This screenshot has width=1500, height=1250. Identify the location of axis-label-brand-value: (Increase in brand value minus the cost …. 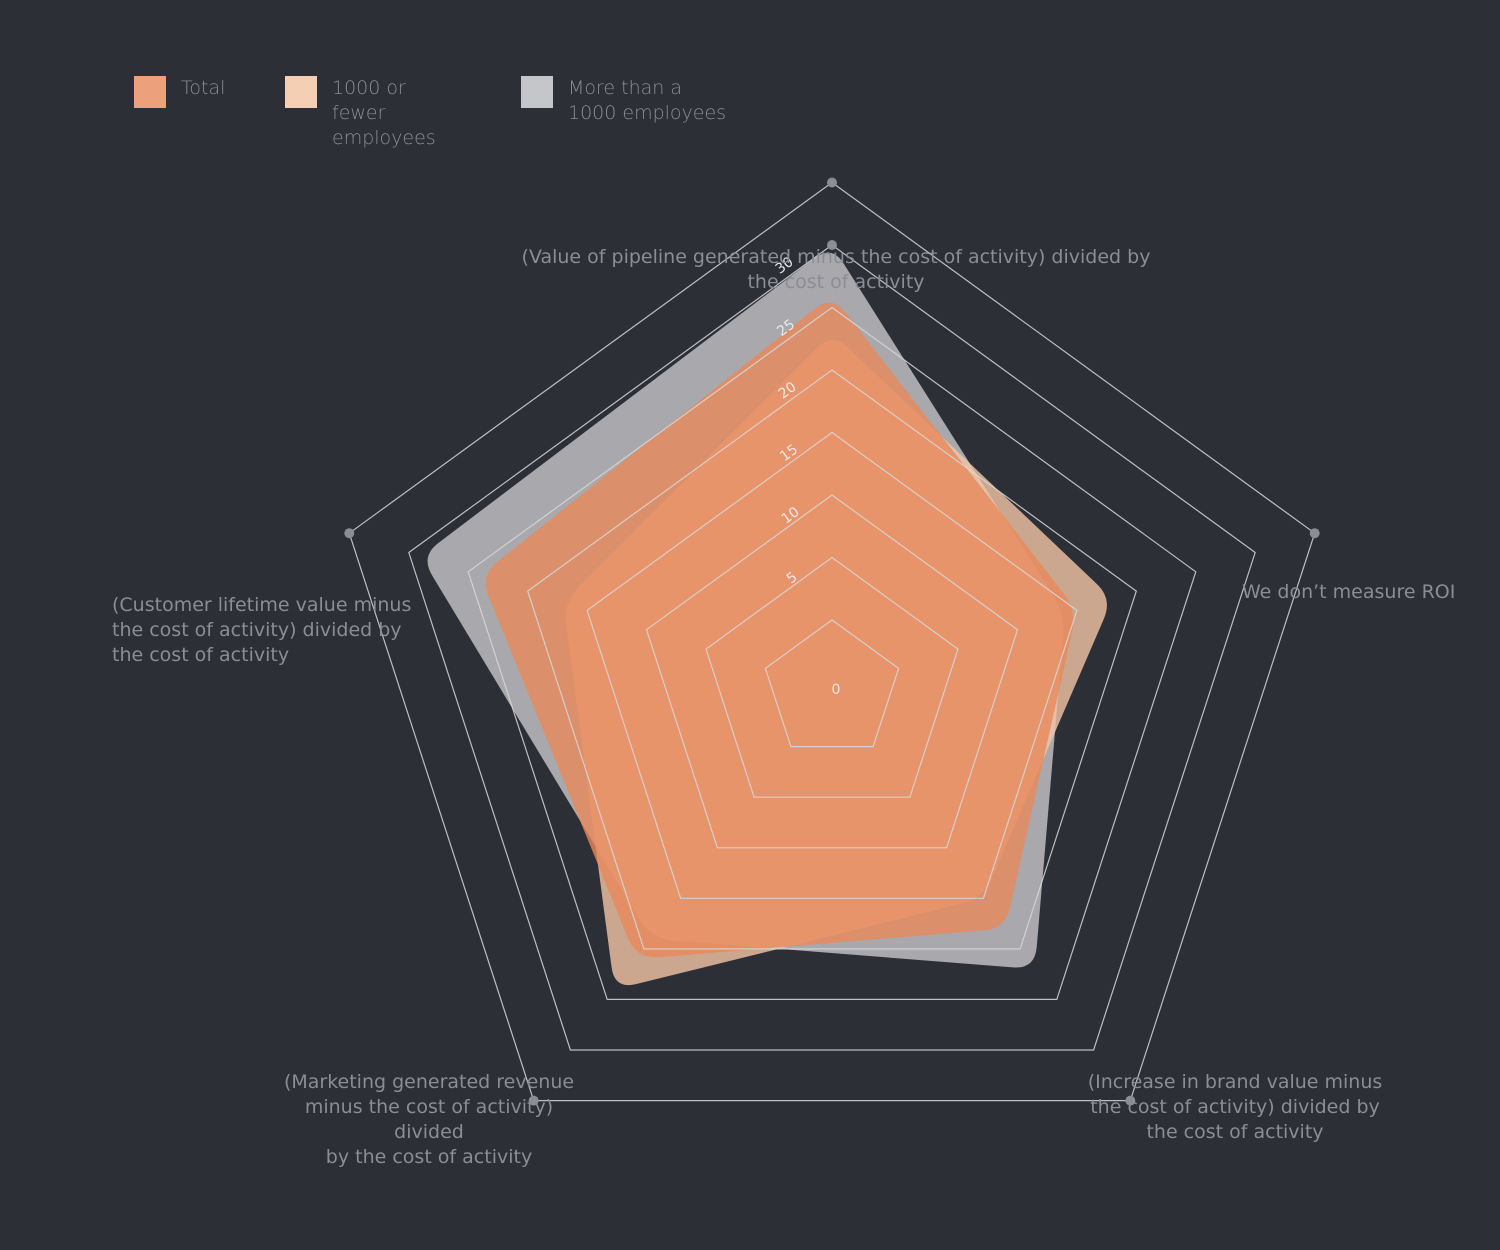
(1235, 1107).